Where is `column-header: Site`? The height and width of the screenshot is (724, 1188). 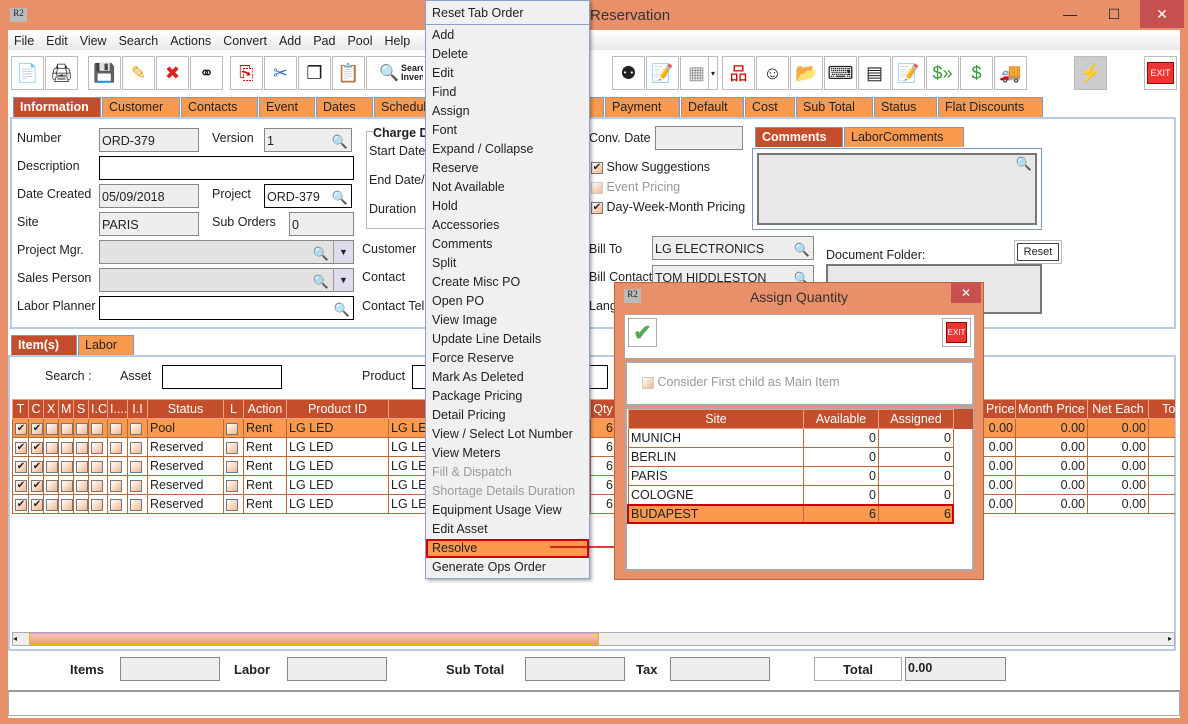
column-header: Site is located at coordinates (716, 419).